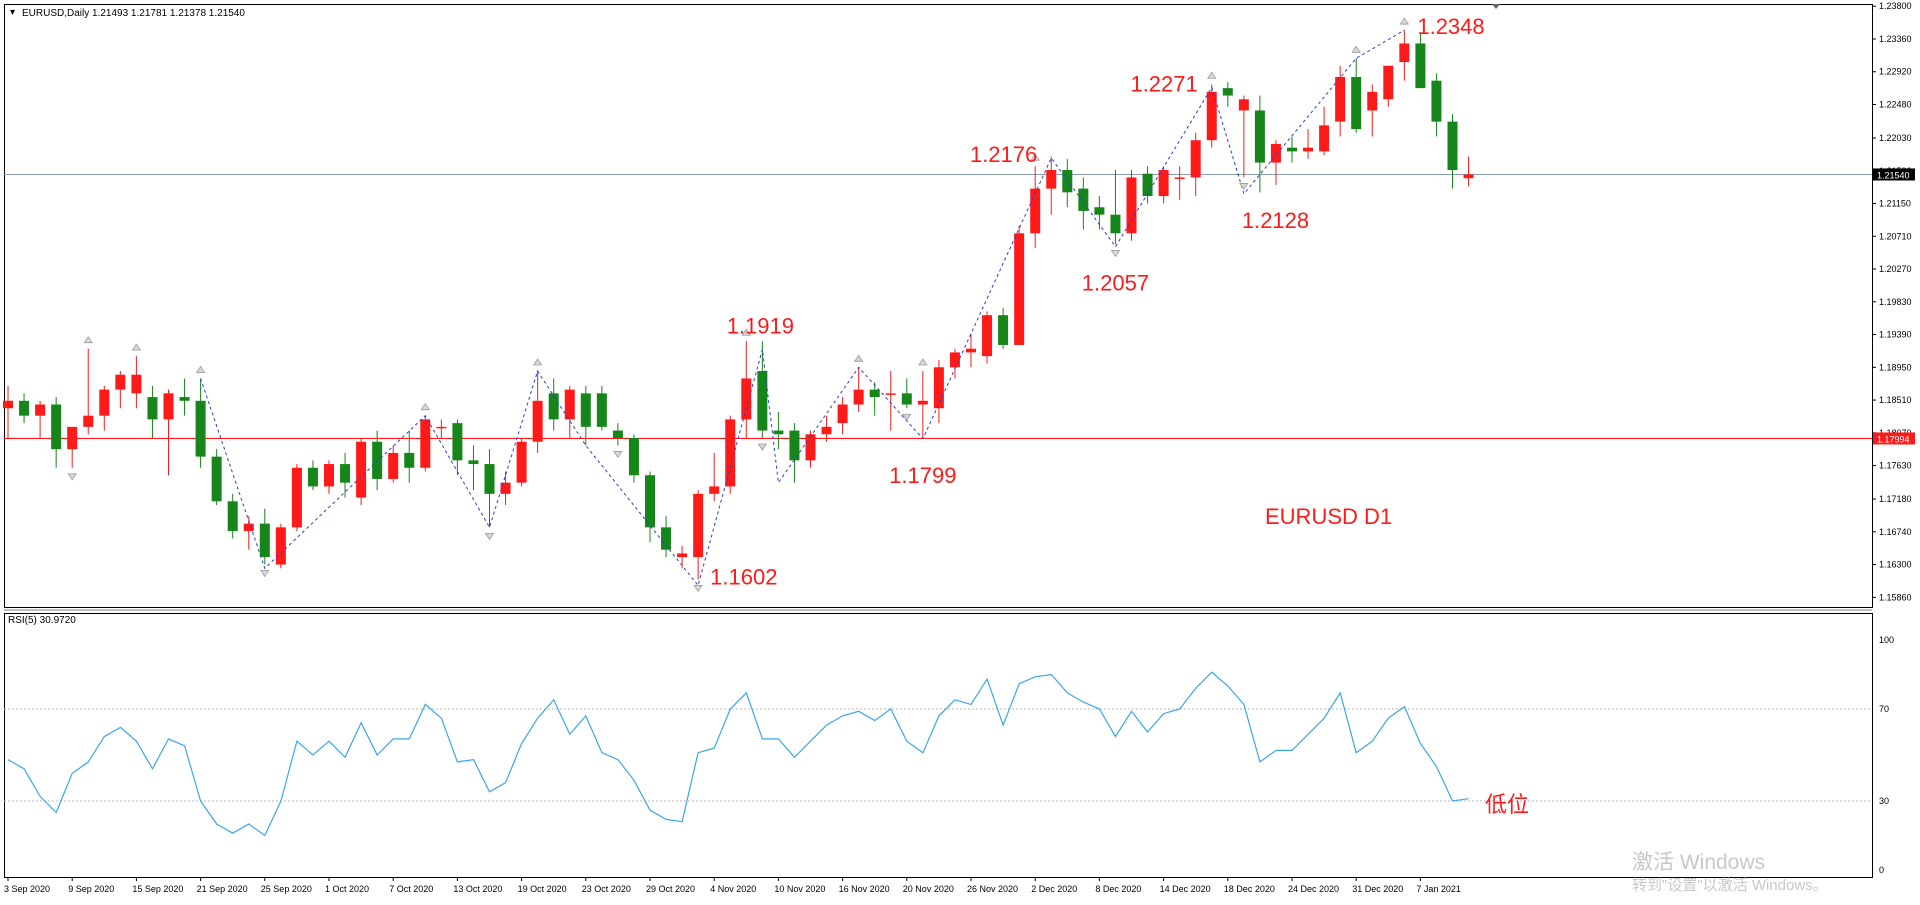  I want to click on chart-dropdown-icon: ▾, so click(12, 12).